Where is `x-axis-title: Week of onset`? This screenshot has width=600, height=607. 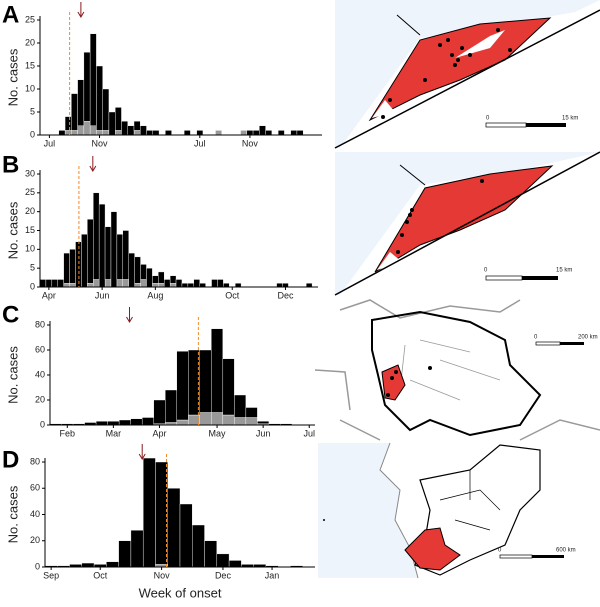
x-axis-title: Week of onset is located at coordinates (180, 592).